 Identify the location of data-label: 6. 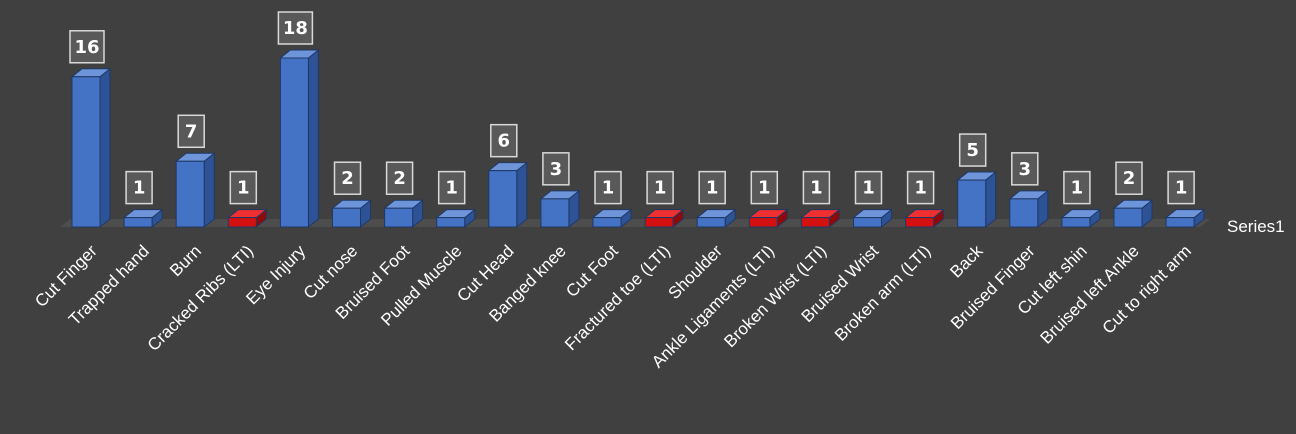
(504, 140).